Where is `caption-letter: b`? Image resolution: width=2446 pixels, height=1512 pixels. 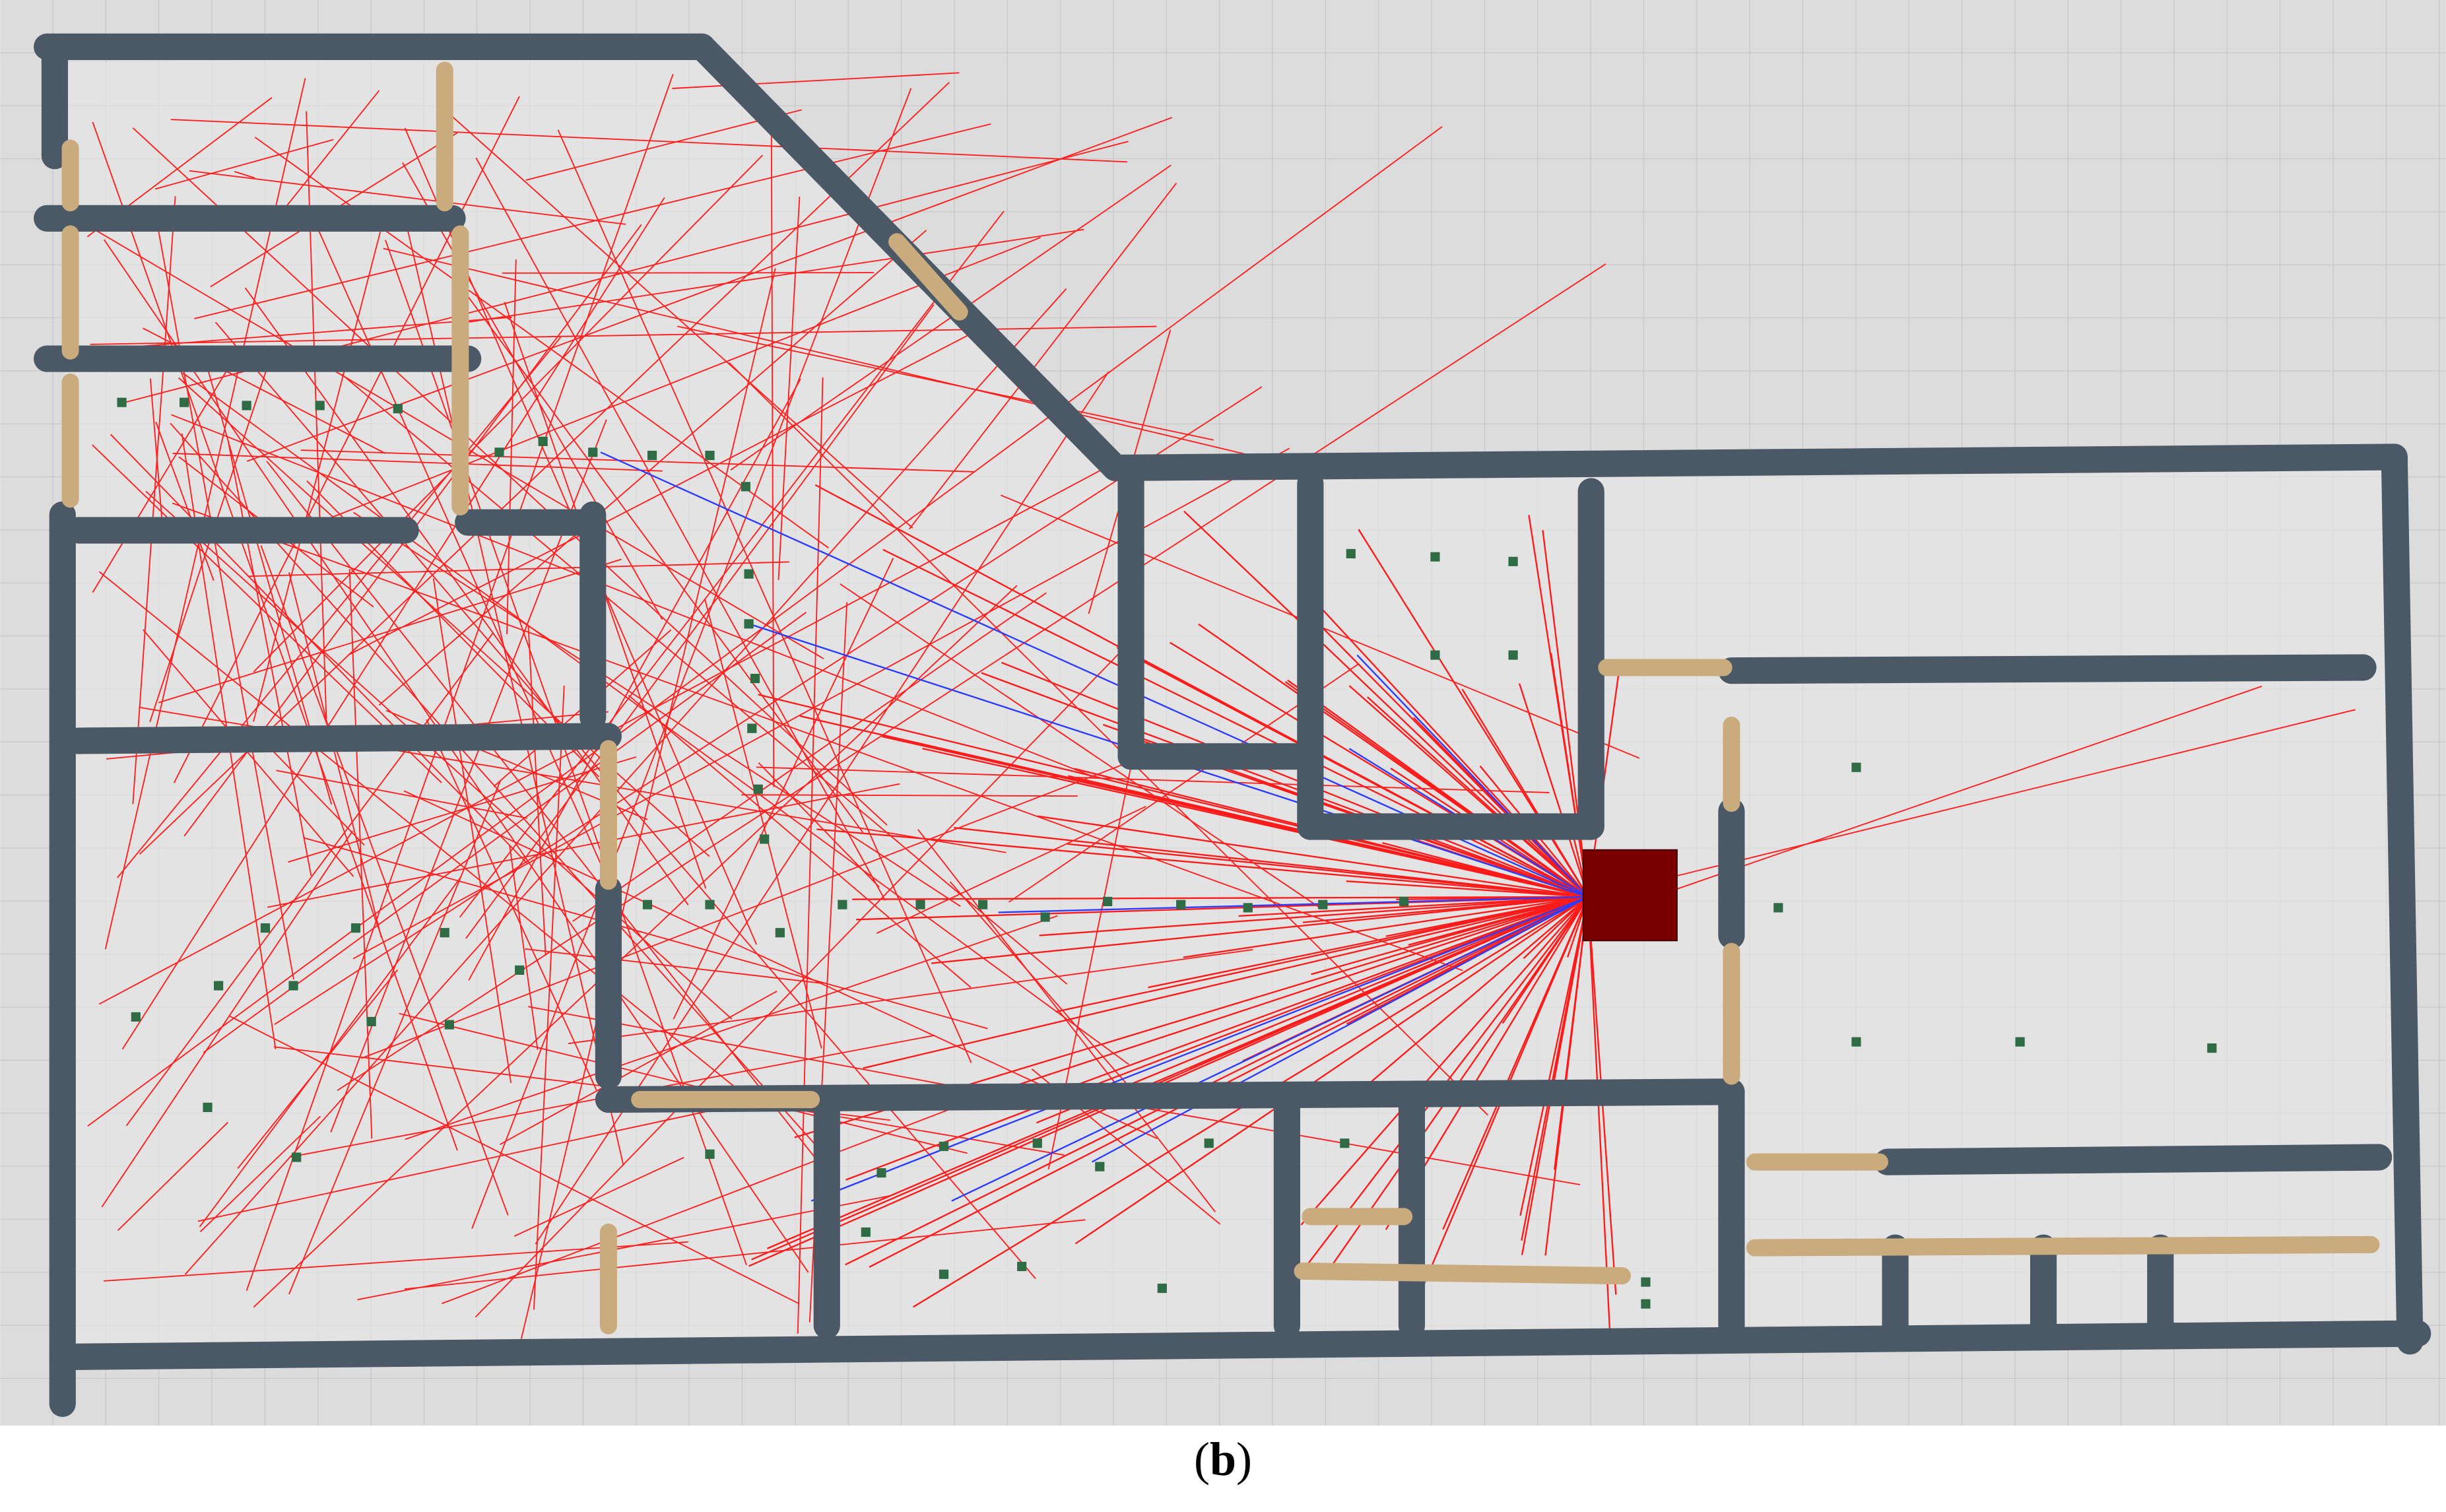
caption-letter: b is located at coordinates (1223, 1460).